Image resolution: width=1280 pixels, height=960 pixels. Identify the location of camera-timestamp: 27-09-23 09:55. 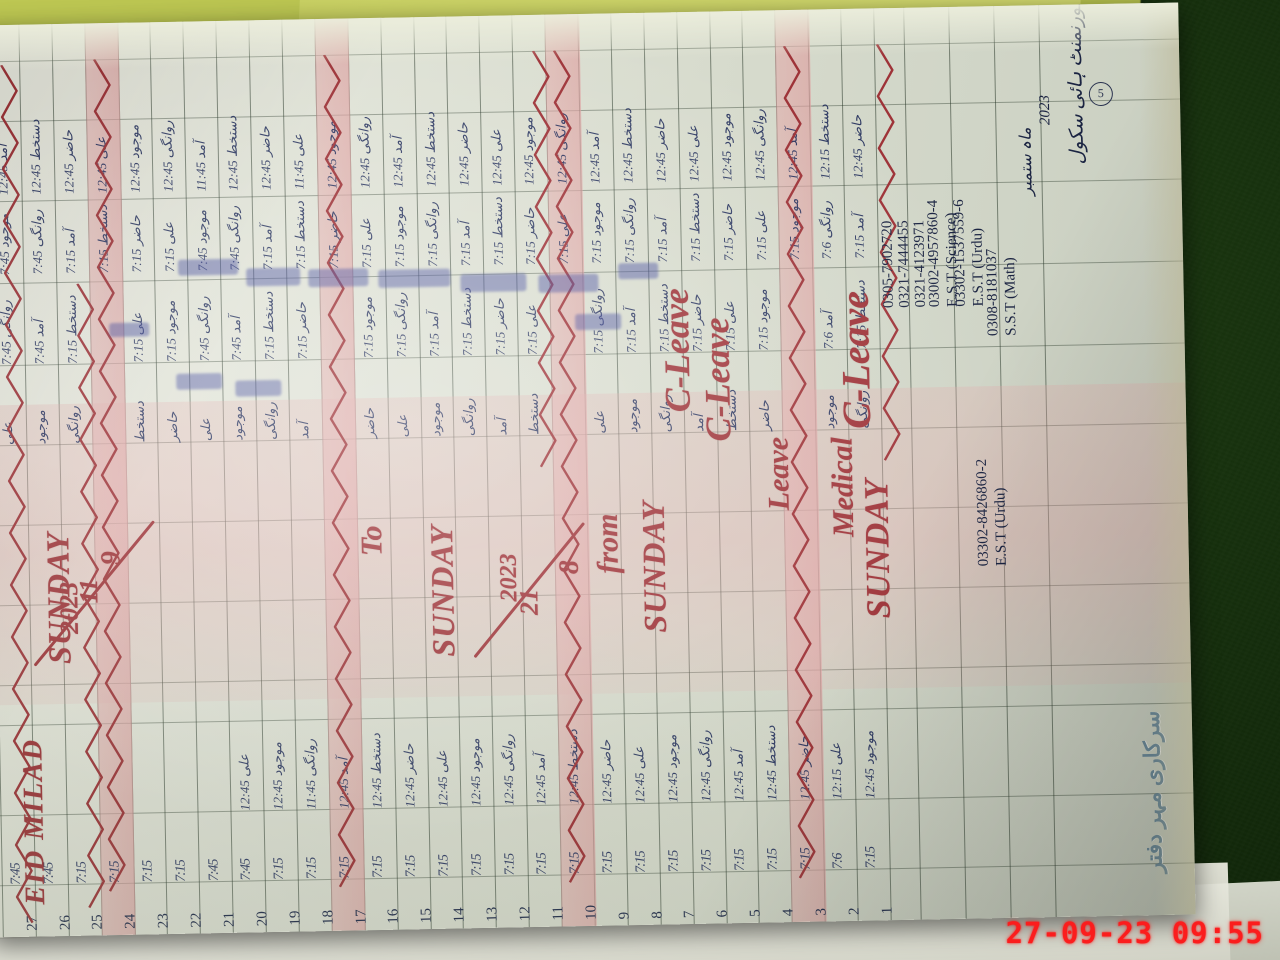
(1134, 933).